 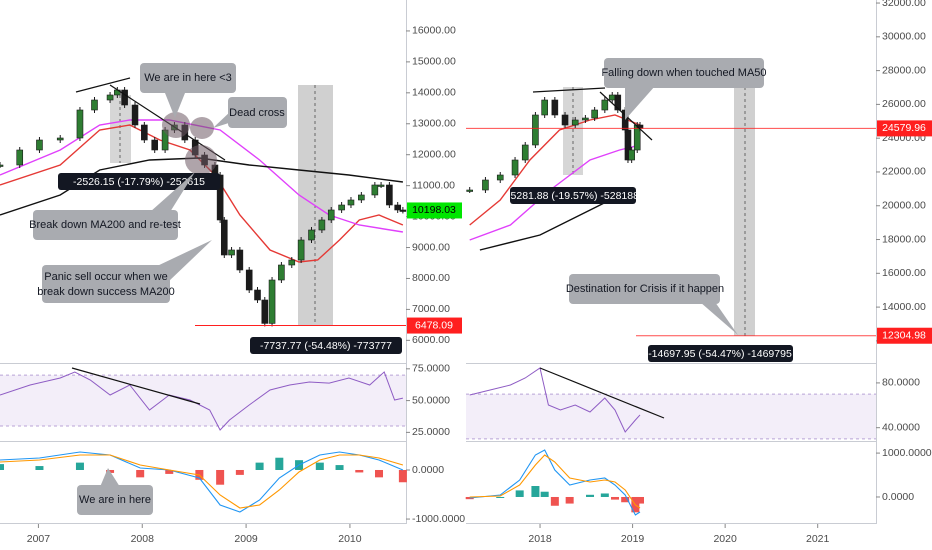 I want to click on x-tick-label: 2018, so click(x=540, y=539).